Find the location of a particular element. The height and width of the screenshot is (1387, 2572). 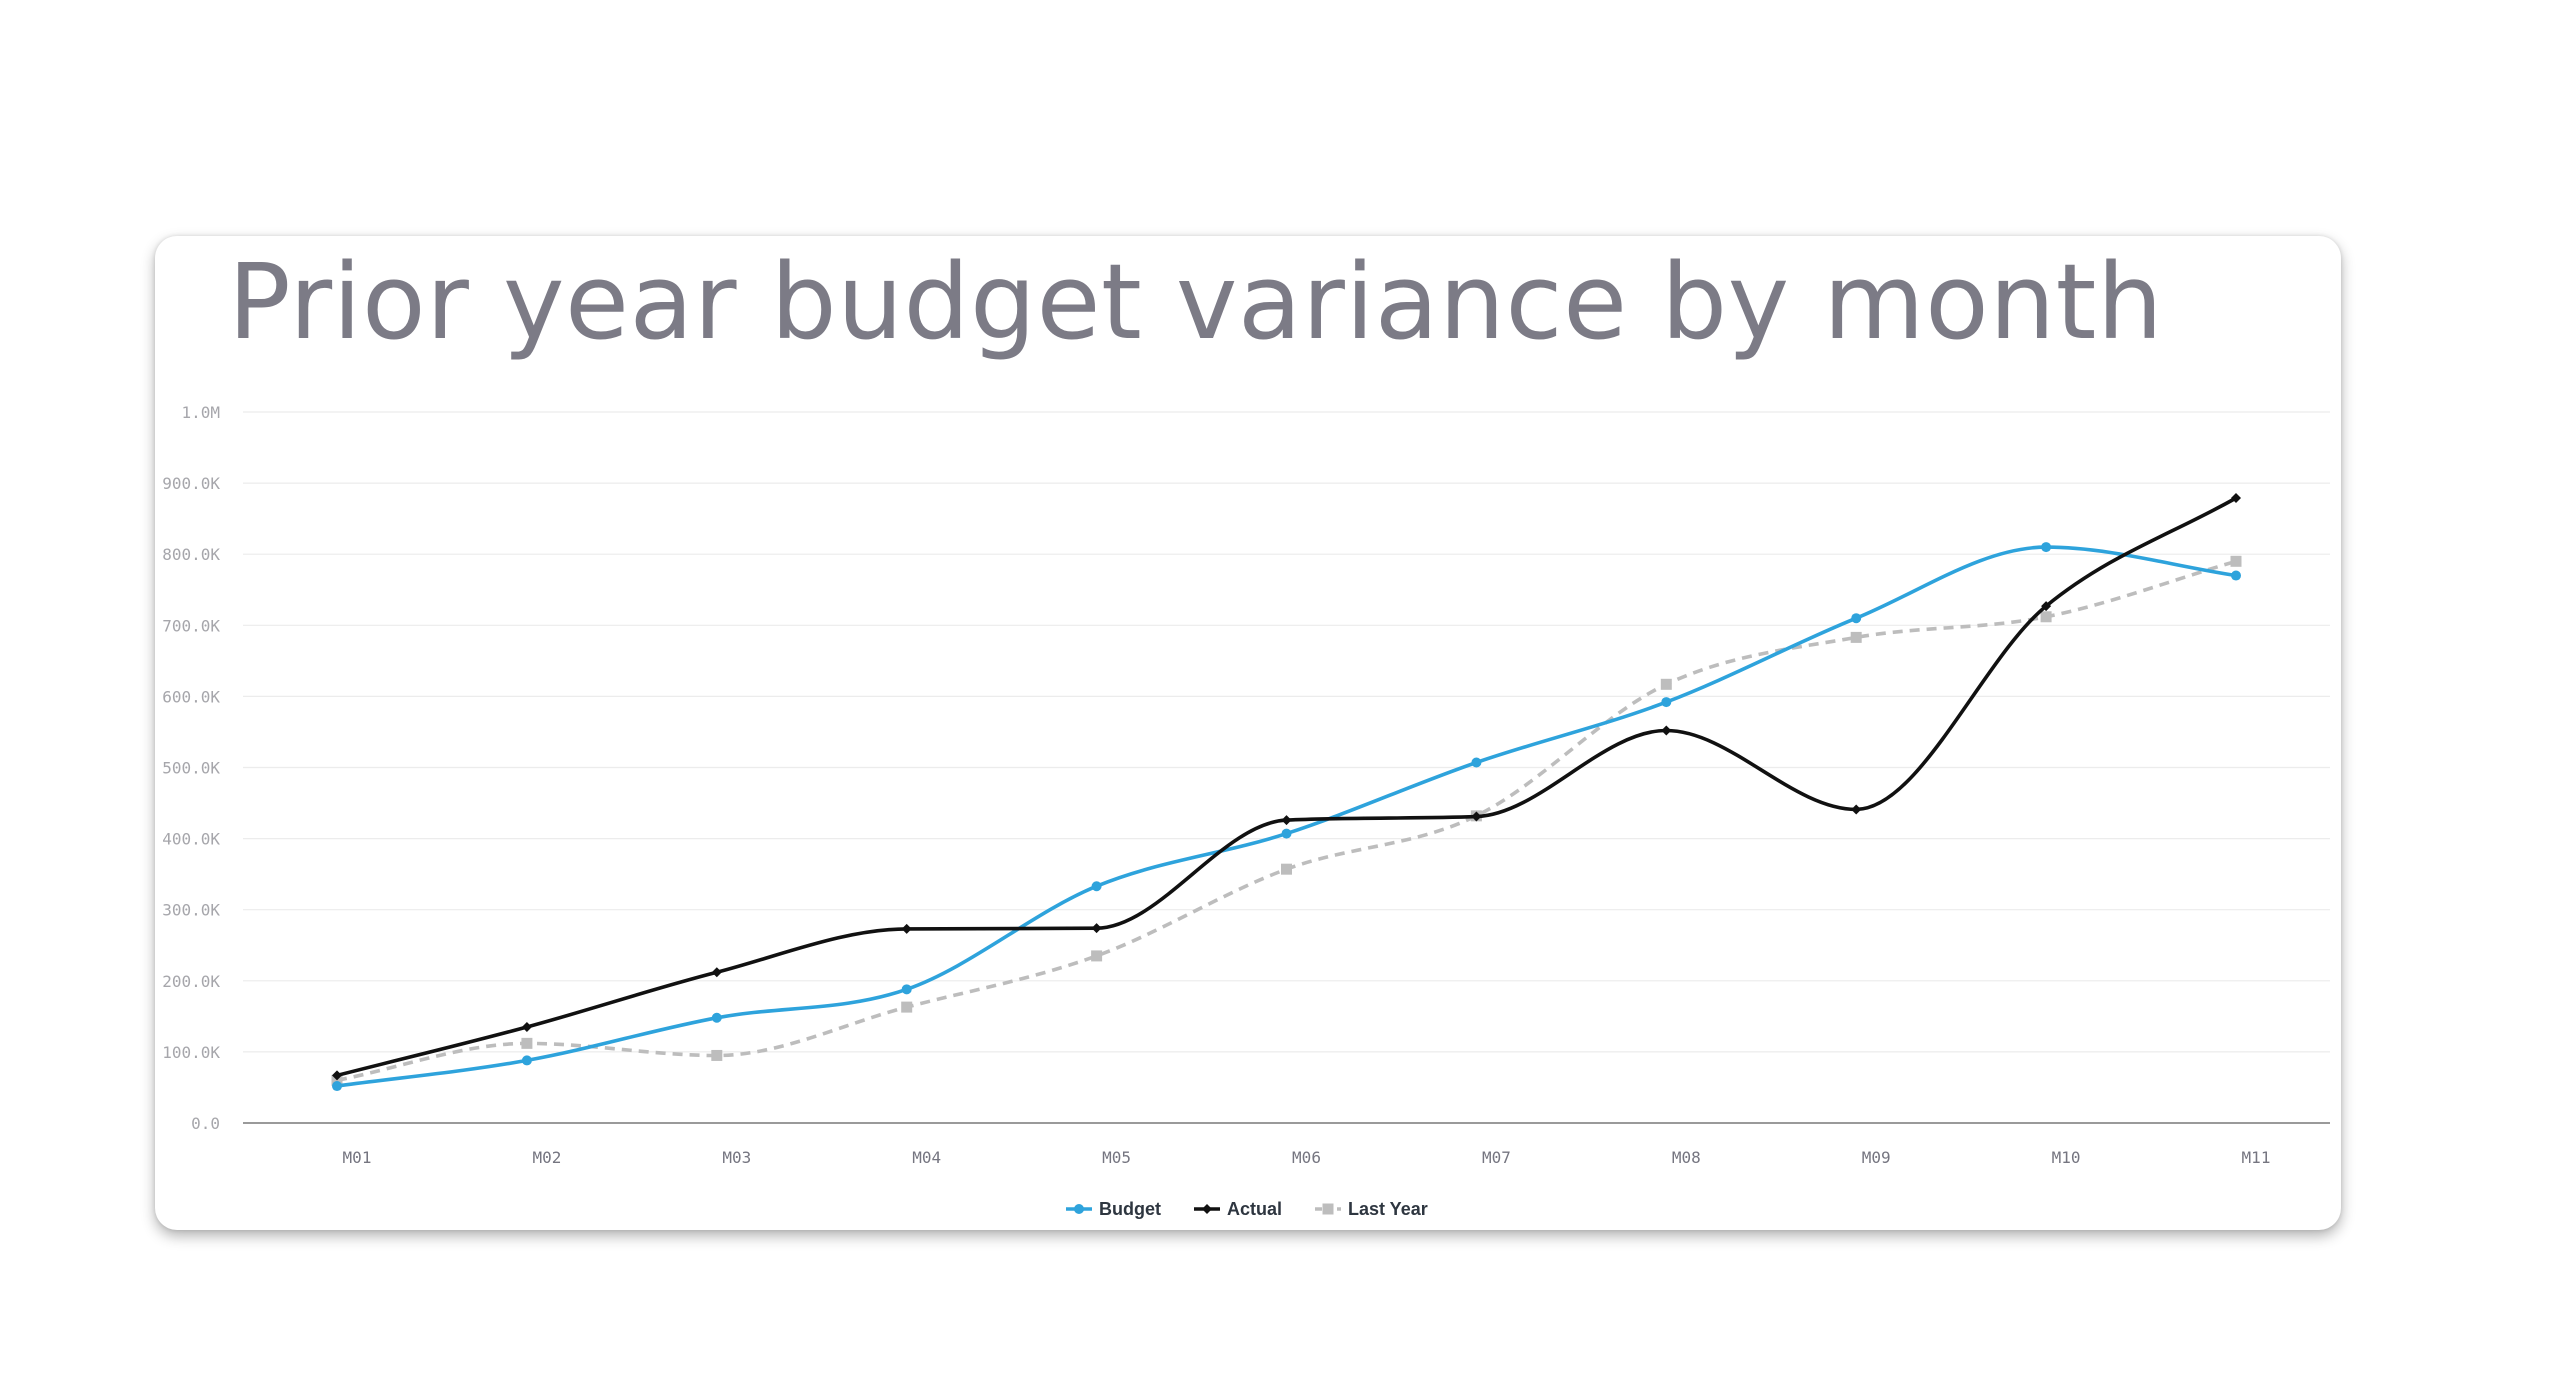

y-tick-label: 800.0K is located at coordinates (191, 554).